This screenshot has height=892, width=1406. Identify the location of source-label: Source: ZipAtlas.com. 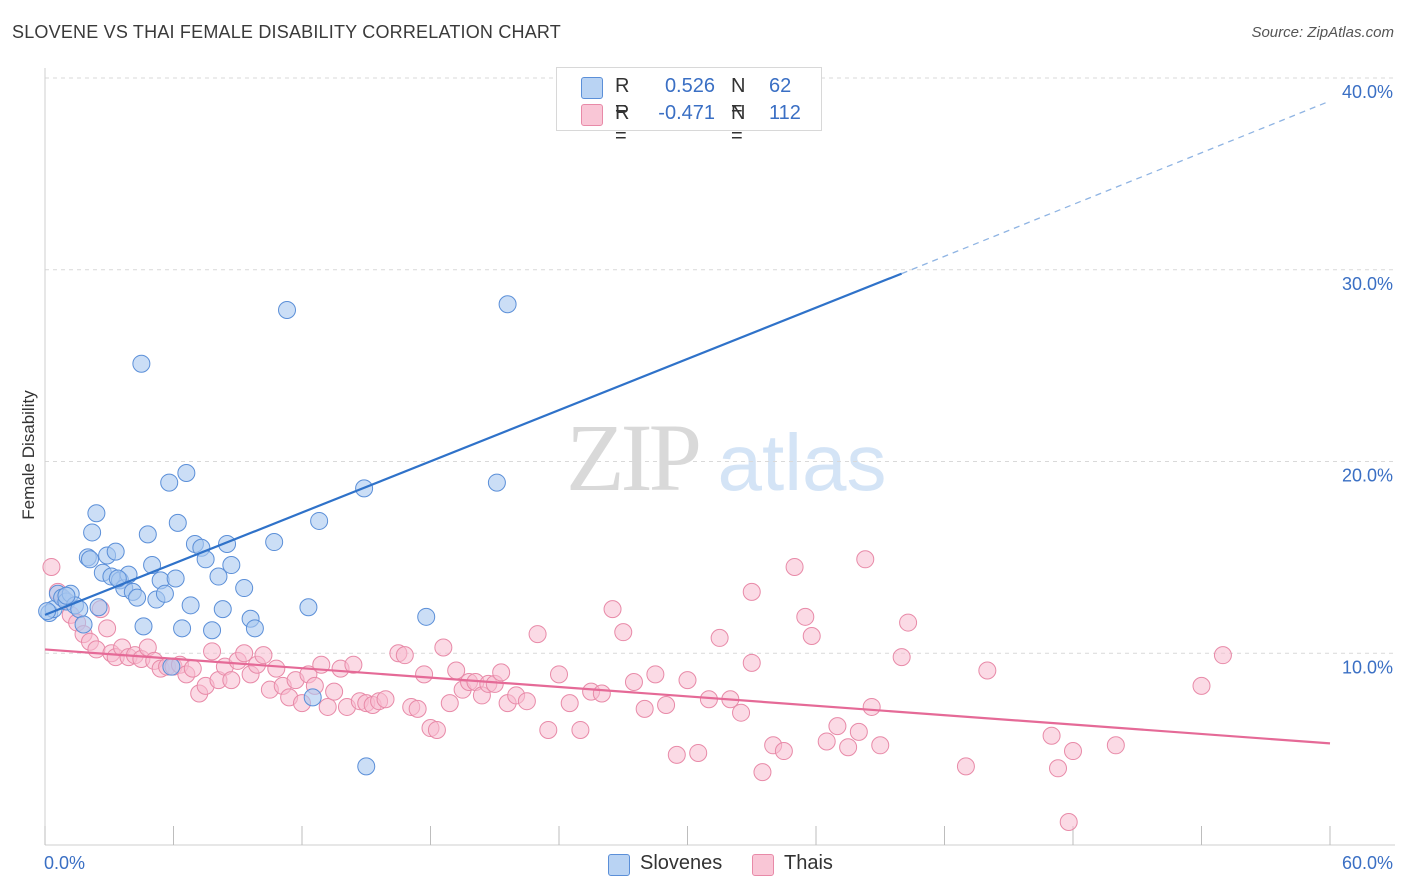
(1322, 32).